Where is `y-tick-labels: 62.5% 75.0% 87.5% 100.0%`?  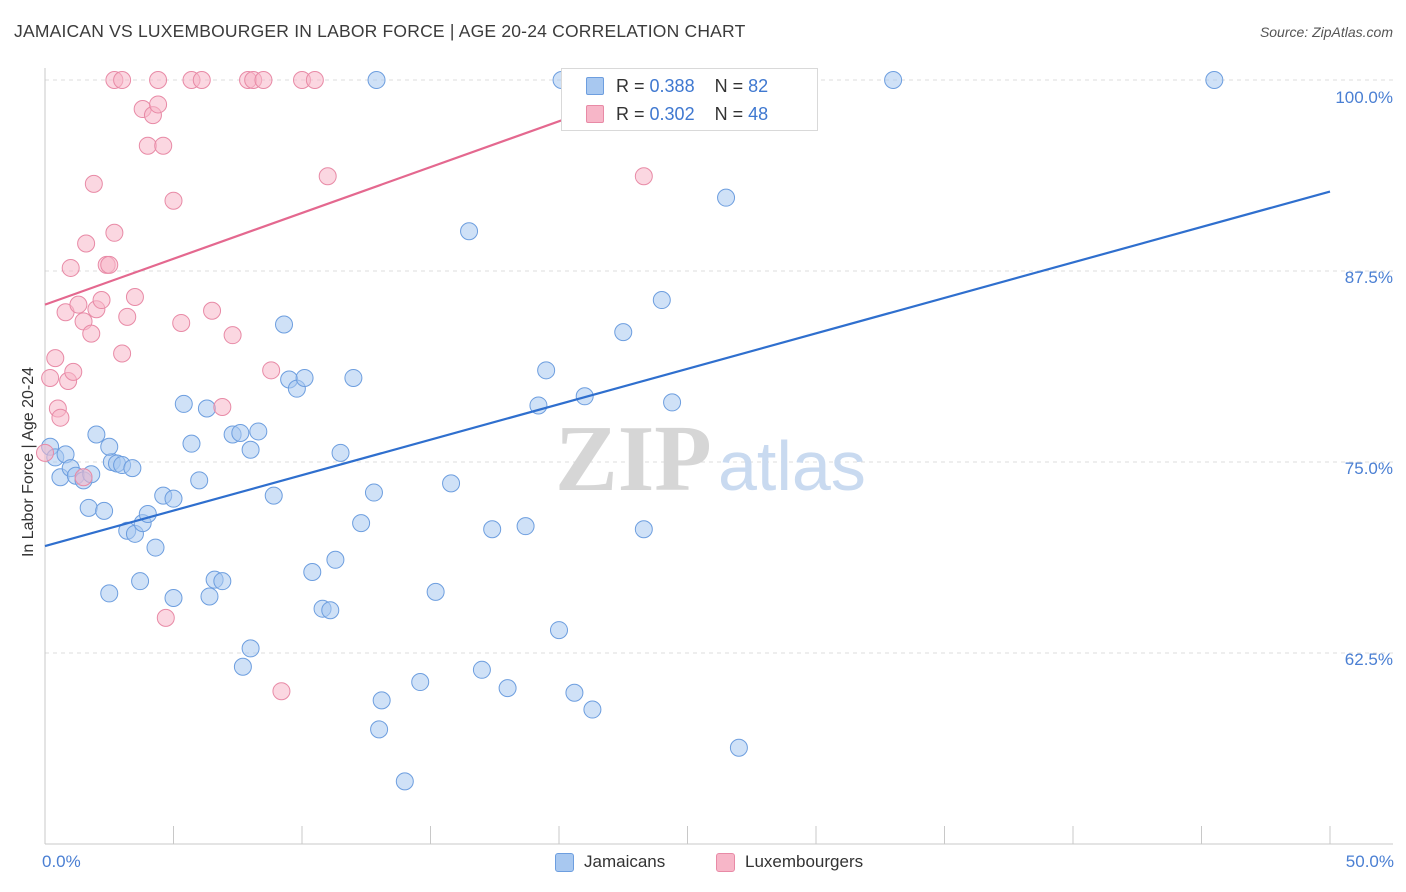
y-tick-labels: 62.5% 75.0% 87.5% 100.0% is located at coordinates (1364, 378).